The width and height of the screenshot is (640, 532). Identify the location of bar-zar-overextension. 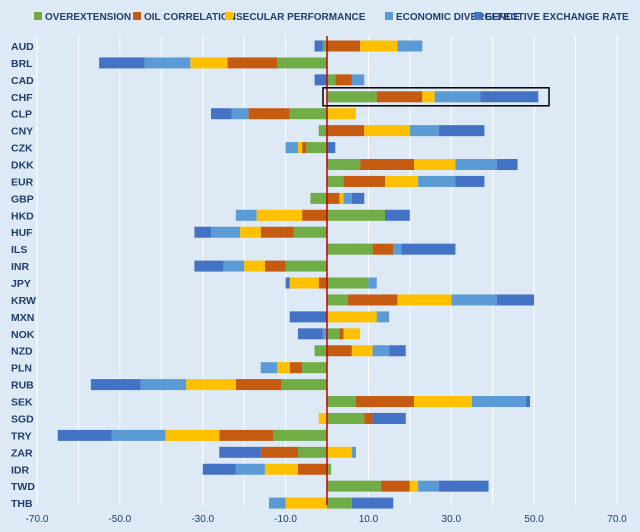
(312, 452).